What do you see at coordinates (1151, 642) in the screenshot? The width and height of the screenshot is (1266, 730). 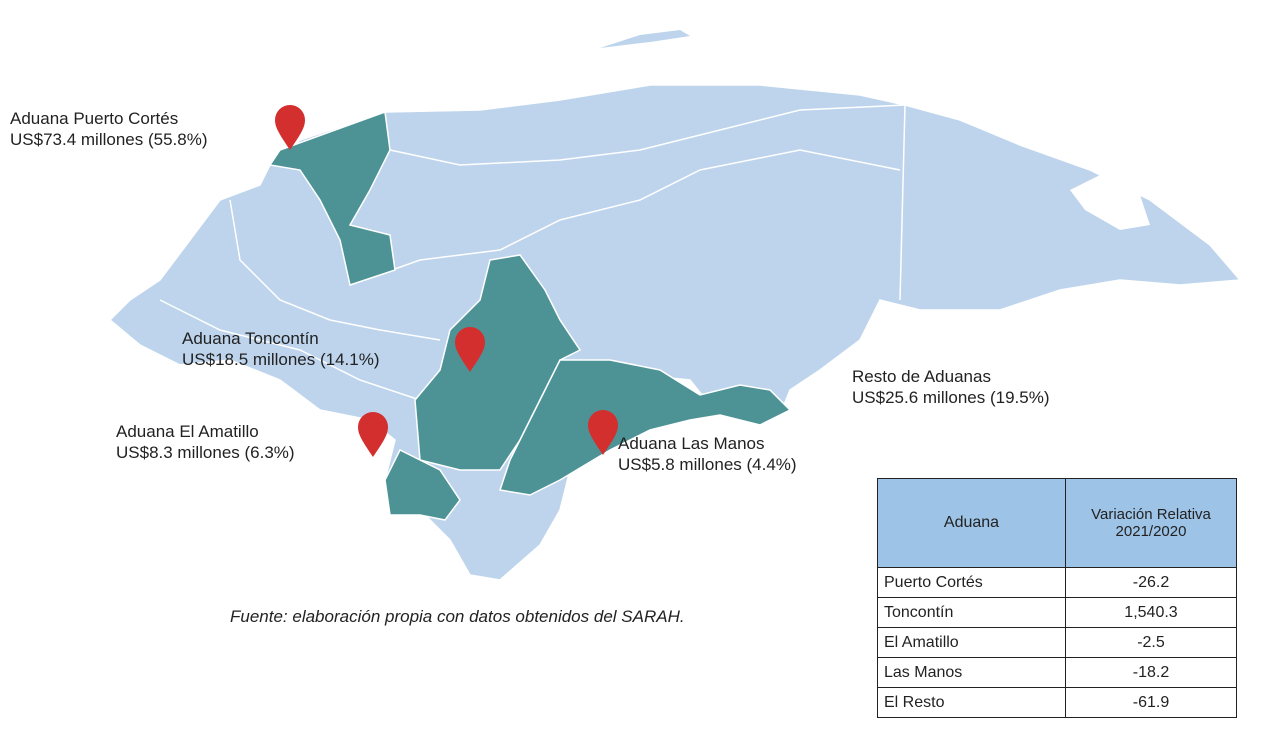 I see `table-cell: -2.5` at bounding box center [1151, 642].